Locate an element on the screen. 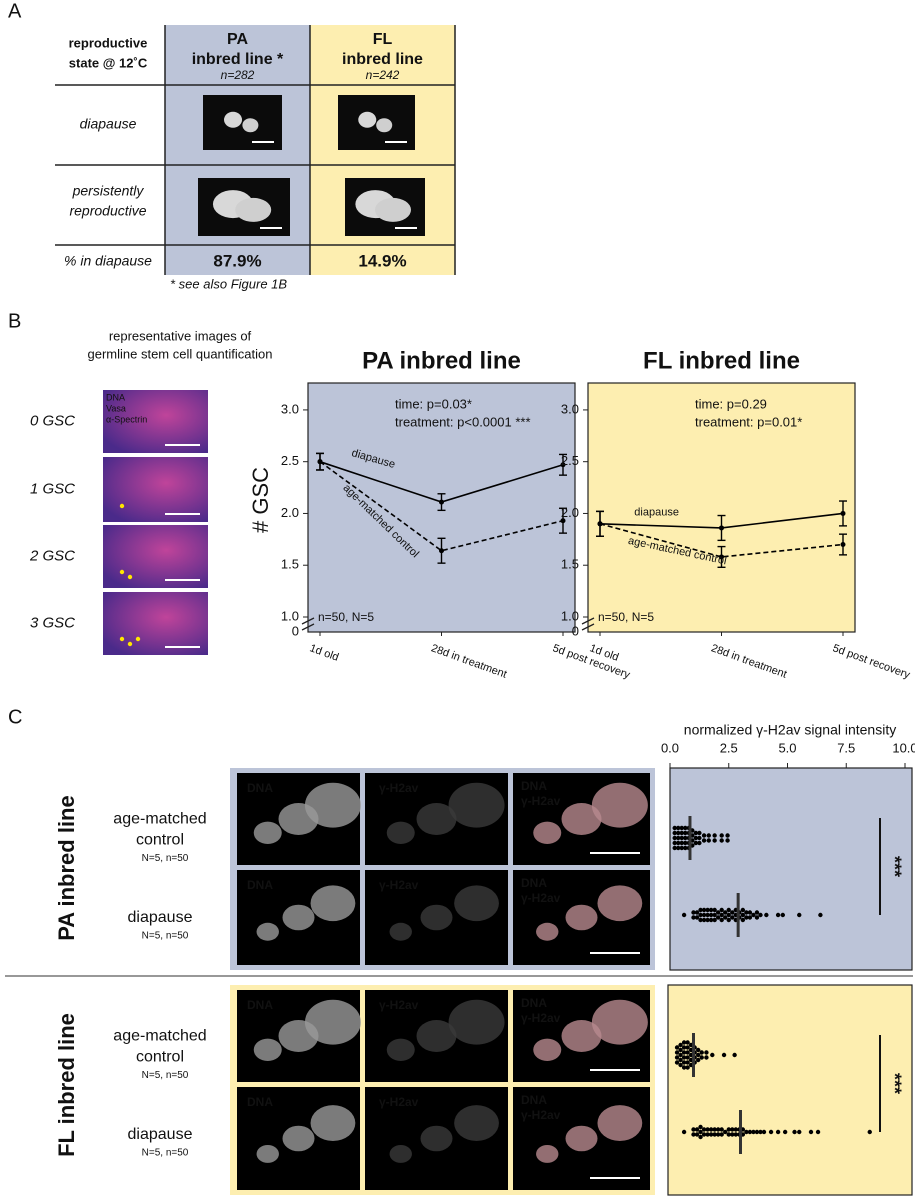 The image size is (915, 1200). gsc-row-label: 0 GSC is located at coordinates (52, 420).